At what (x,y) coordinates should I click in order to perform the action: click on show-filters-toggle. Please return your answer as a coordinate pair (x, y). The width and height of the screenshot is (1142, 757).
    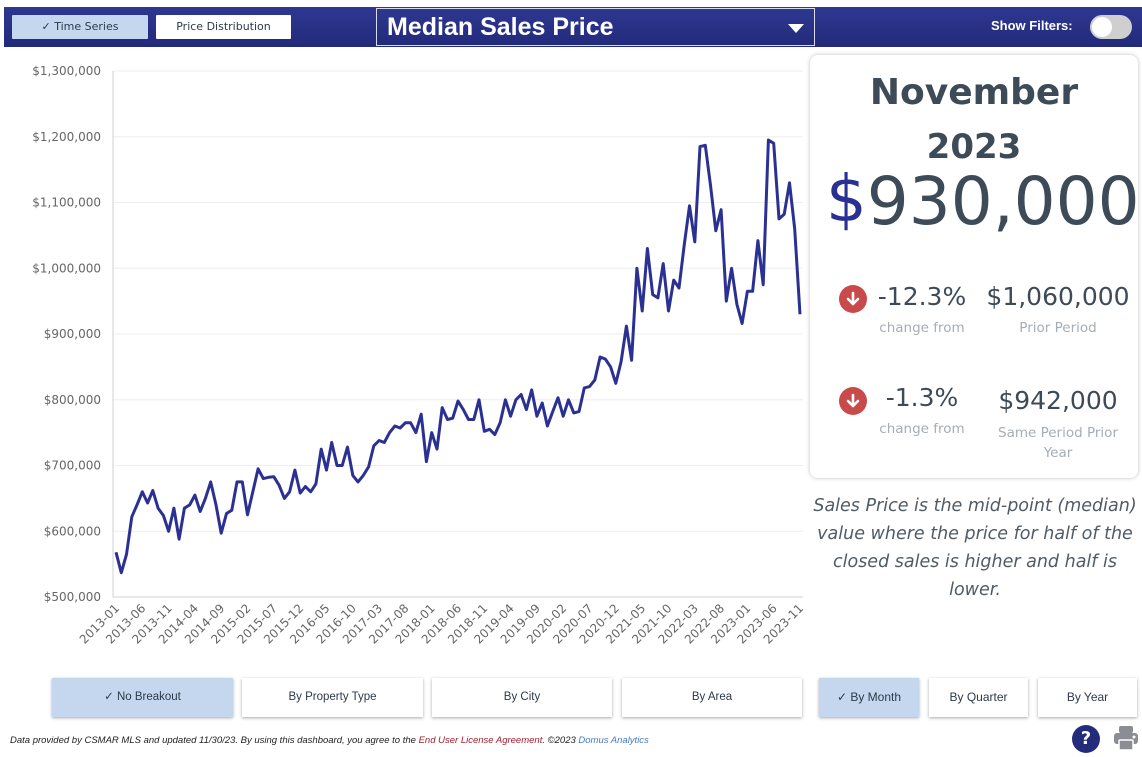
    Looking at the image, I should click on (1111, 27).